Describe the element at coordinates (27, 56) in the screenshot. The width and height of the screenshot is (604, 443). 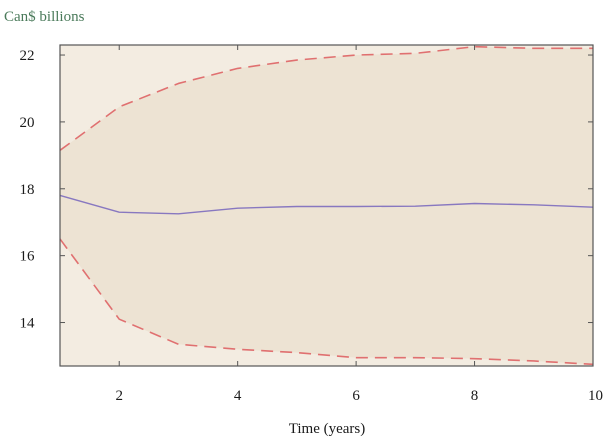
I see `y-tick-label: 22` at that location.